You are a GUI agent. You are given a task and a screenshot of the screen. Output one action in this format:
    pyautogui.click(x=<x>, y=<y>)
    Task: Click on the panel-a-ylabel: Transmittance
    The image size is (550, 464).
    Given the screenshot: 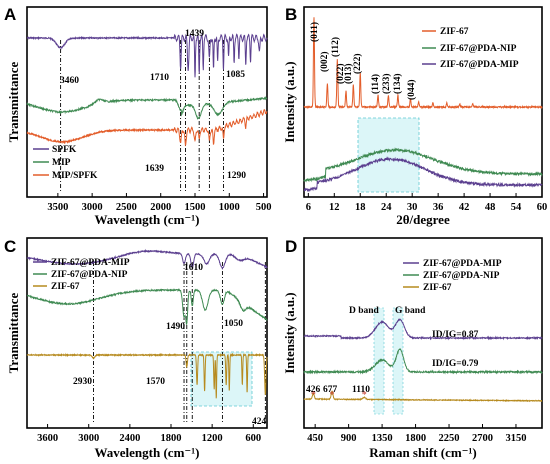 What is the action you would take?
    pyautogui.click(x=13, y=101)
    